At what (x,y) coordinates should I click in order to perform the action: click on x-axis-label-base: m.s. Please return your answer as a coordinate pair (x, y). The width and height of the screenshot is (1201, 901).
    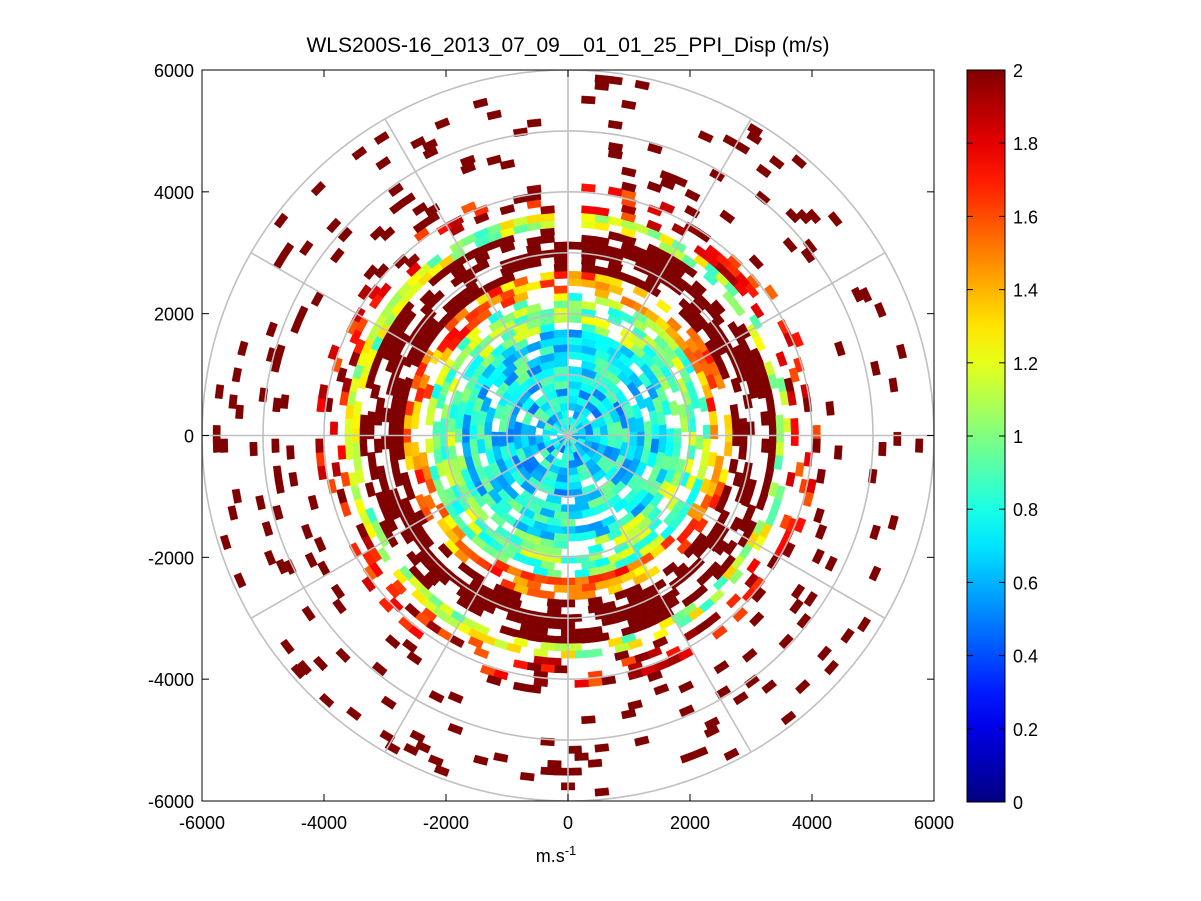
    Looking at the image, I should click on (550, 856).